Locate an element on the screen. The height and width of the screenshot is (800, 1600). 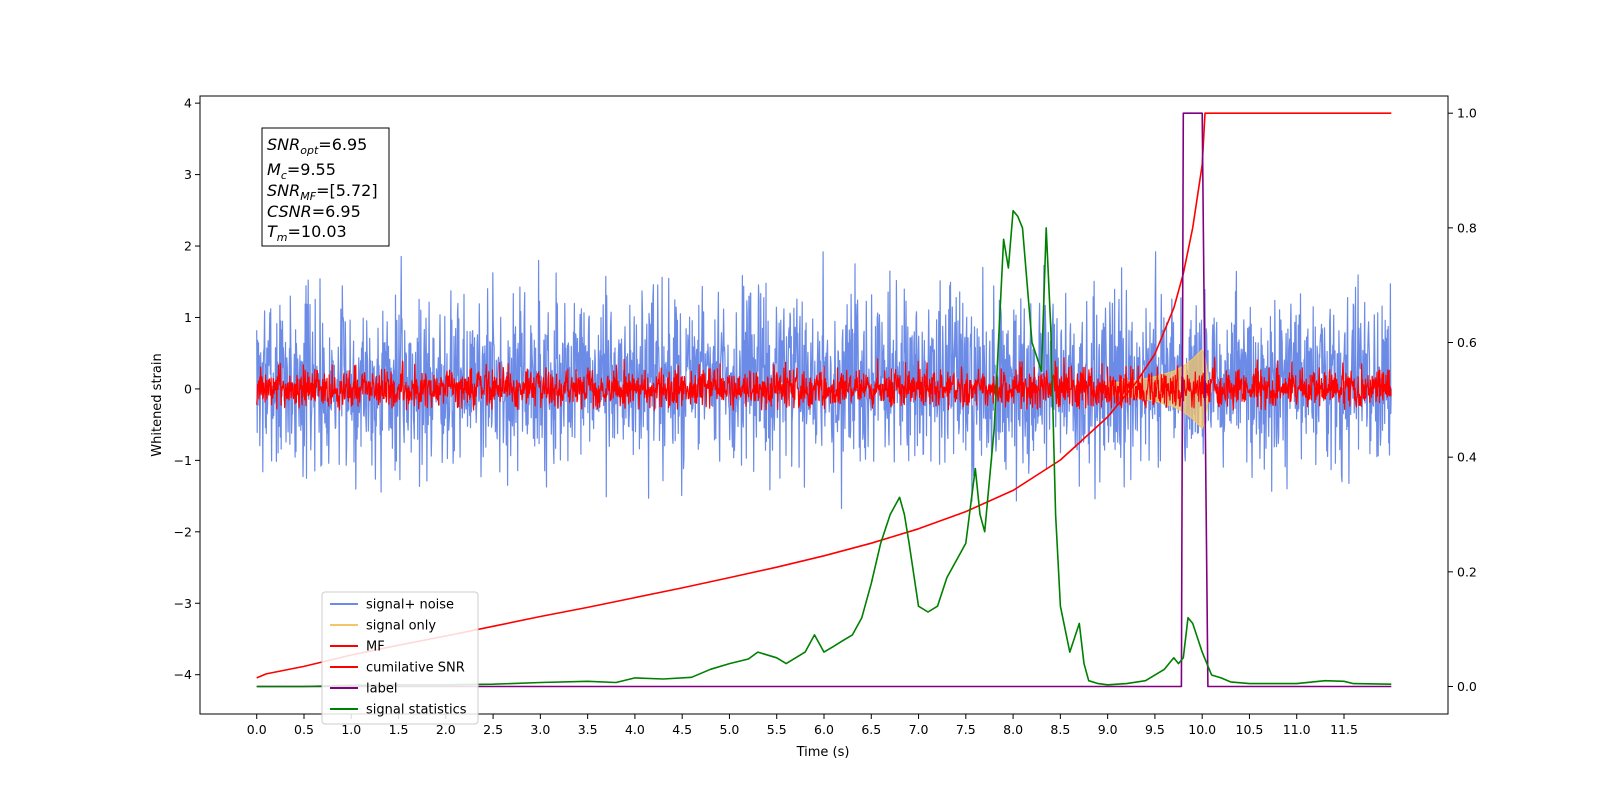
info-tm: Tm=10.03 is located at coordinates (307, 233).